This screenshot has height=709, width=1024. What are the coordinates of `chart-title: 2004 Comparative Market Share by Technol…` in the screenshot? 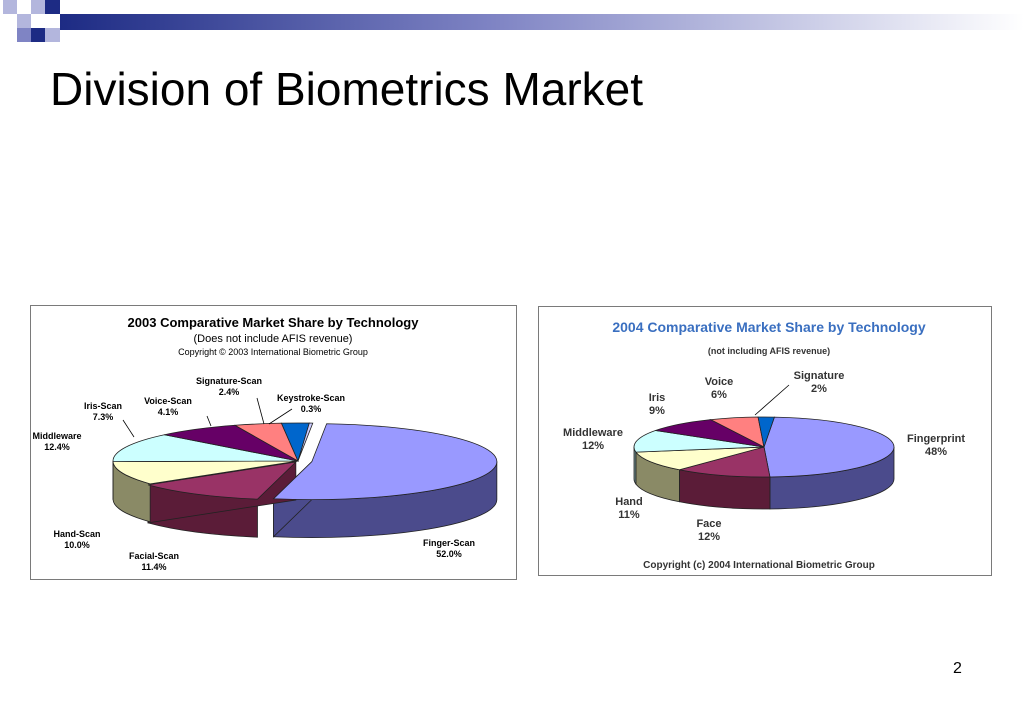 It's located at (769, 327).